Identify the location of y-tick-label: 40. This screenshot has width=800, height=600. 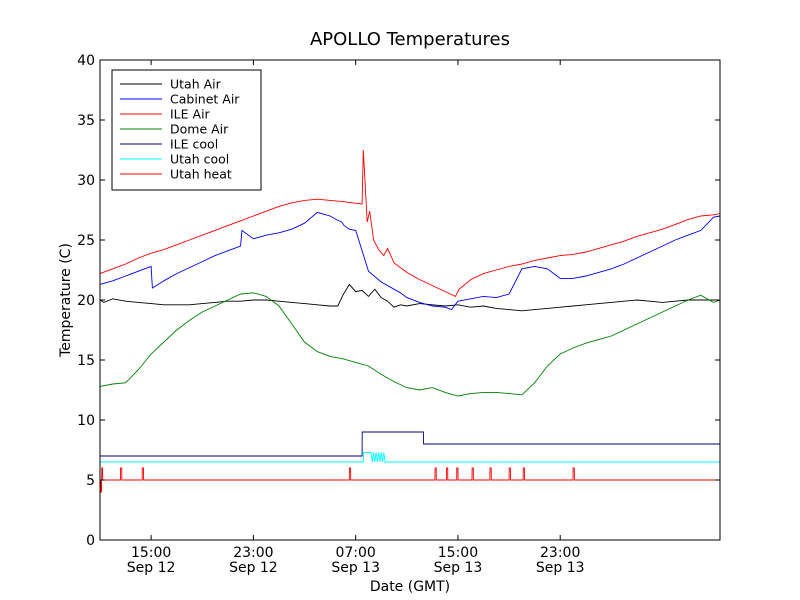
(86, 61).